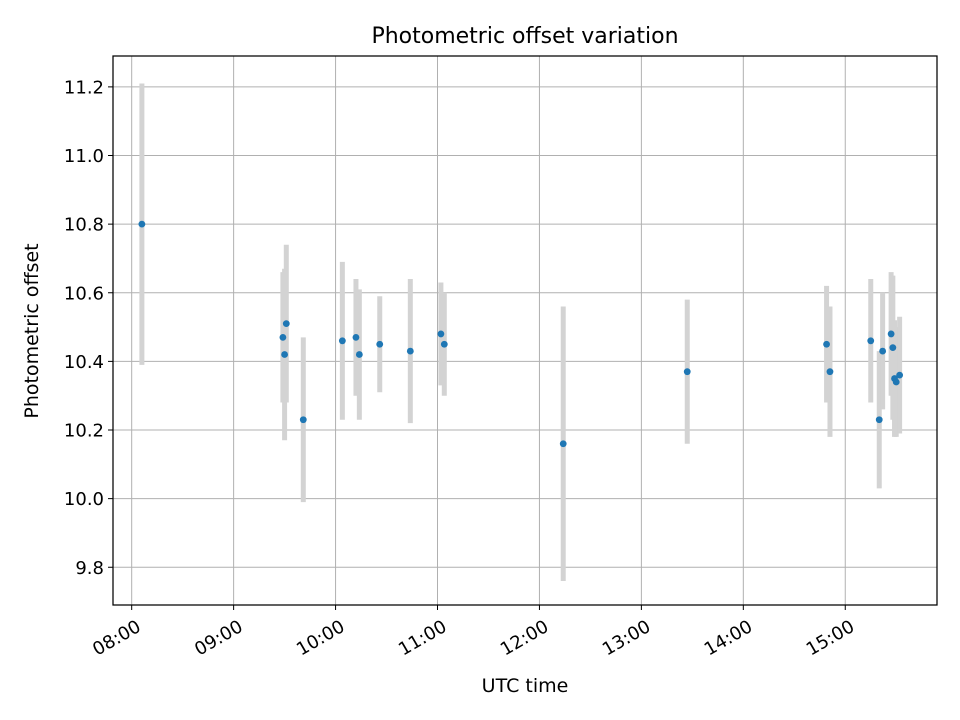  What do you see at coordinates (84, 499) in the screenshot?
I see `y-tick-label: 10.0` at bounding box center [84, 499].